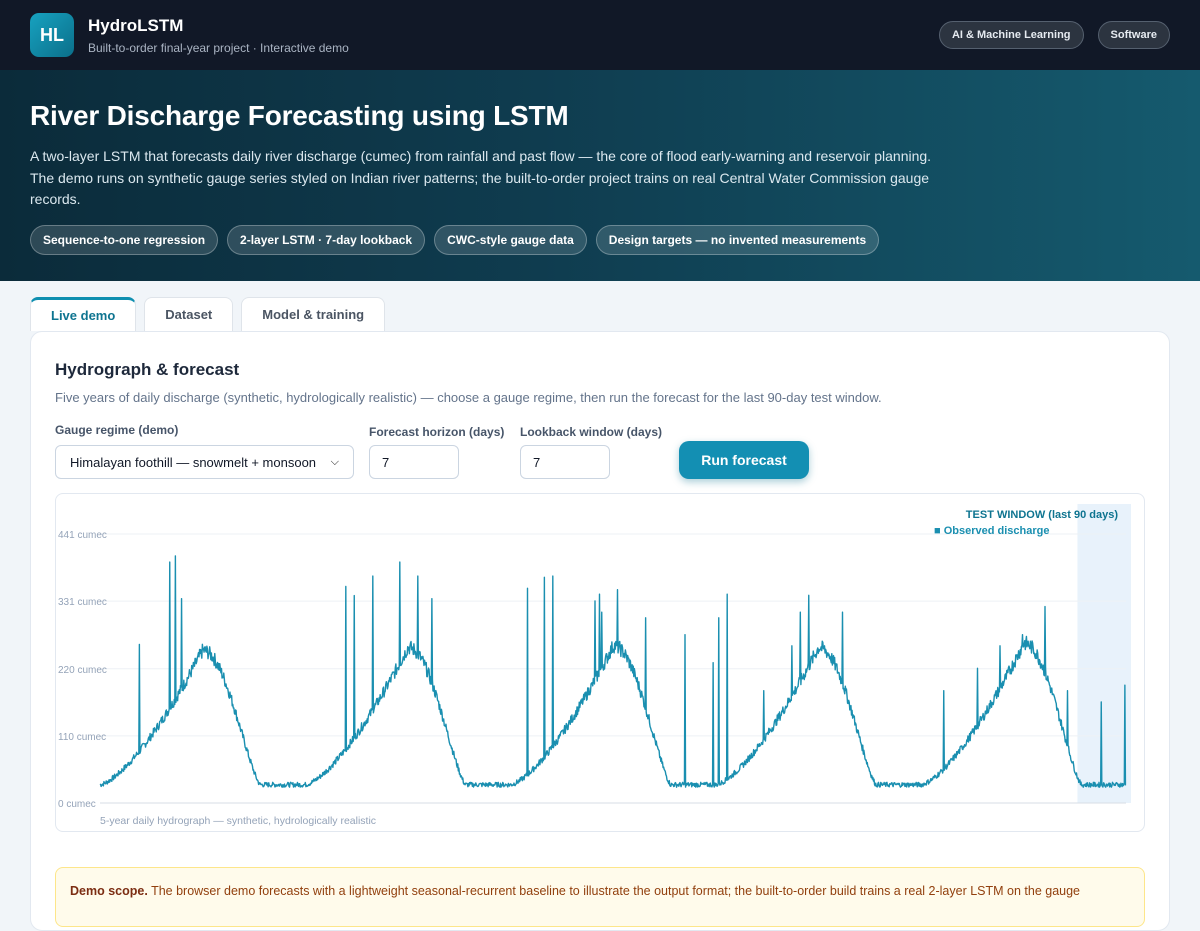 The width and height of the screenshot is (1200, 931). What do you see at coordinates (326, 239) in the screenshot?
I see `chip-lstm: 2-layer LSTM · 7-day lookback` at bounding box center [326, 239].